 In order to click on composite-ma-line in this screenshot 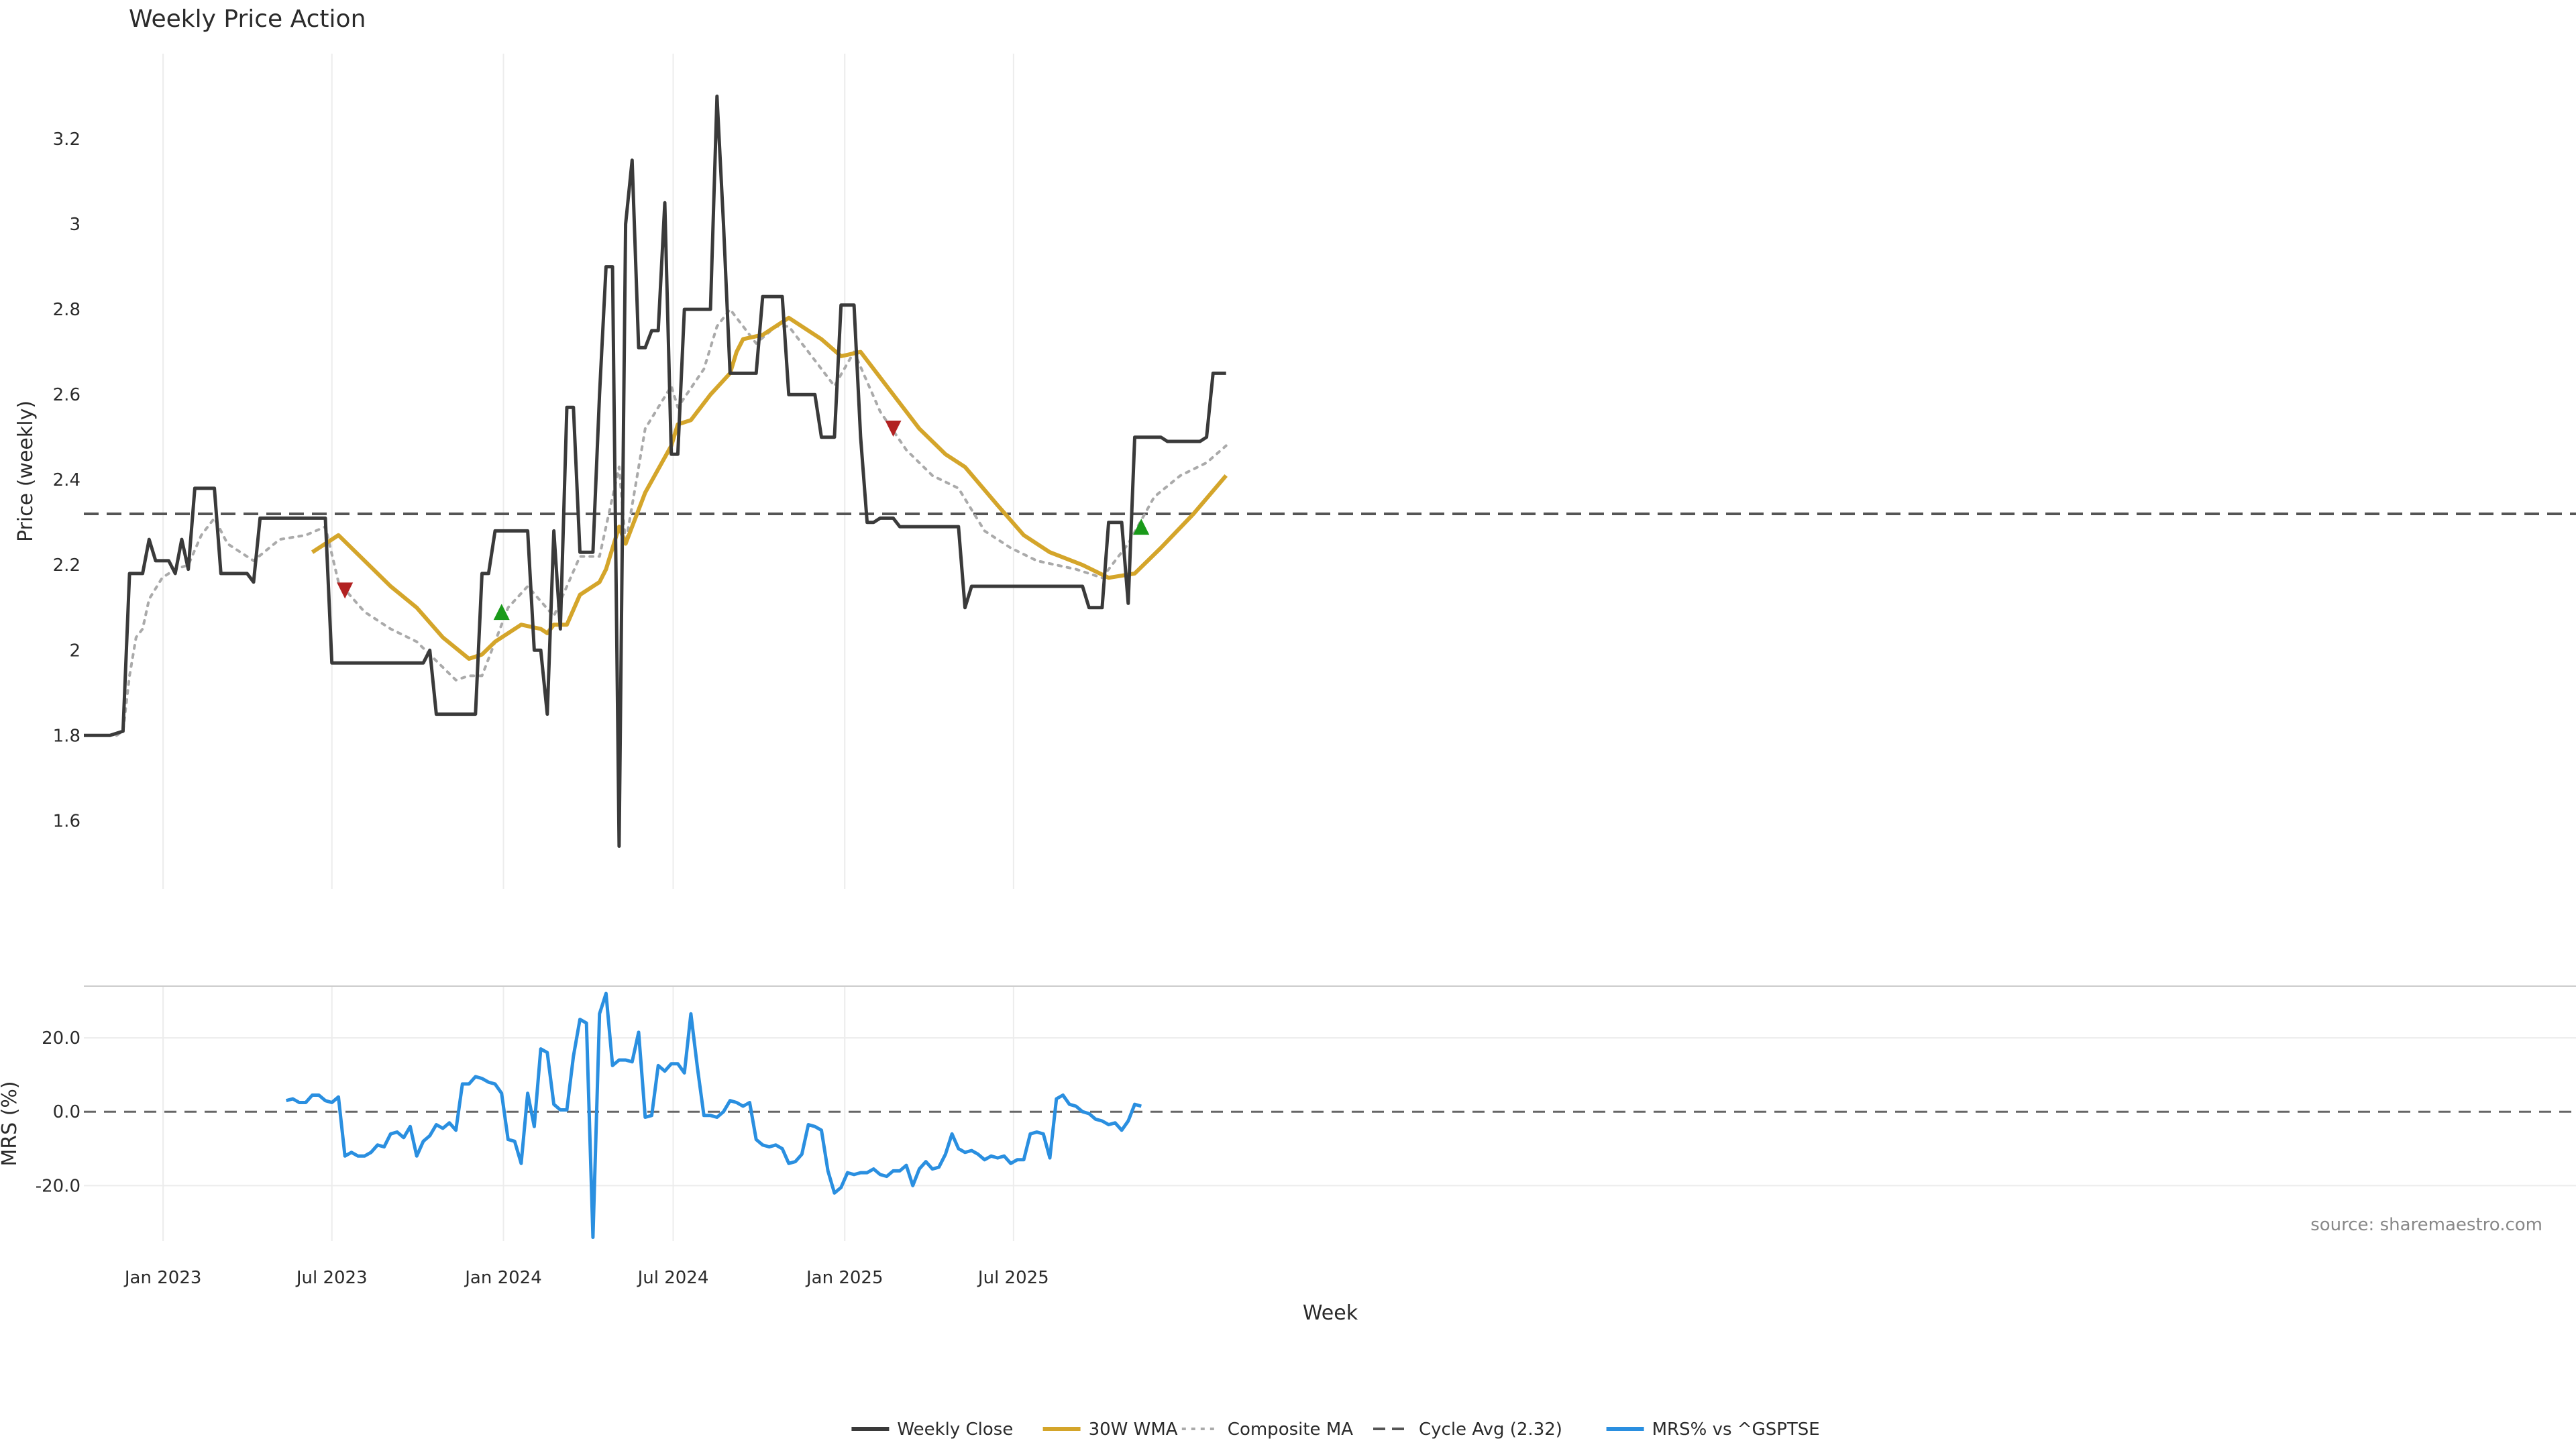, I will do `click(671, 522)`.